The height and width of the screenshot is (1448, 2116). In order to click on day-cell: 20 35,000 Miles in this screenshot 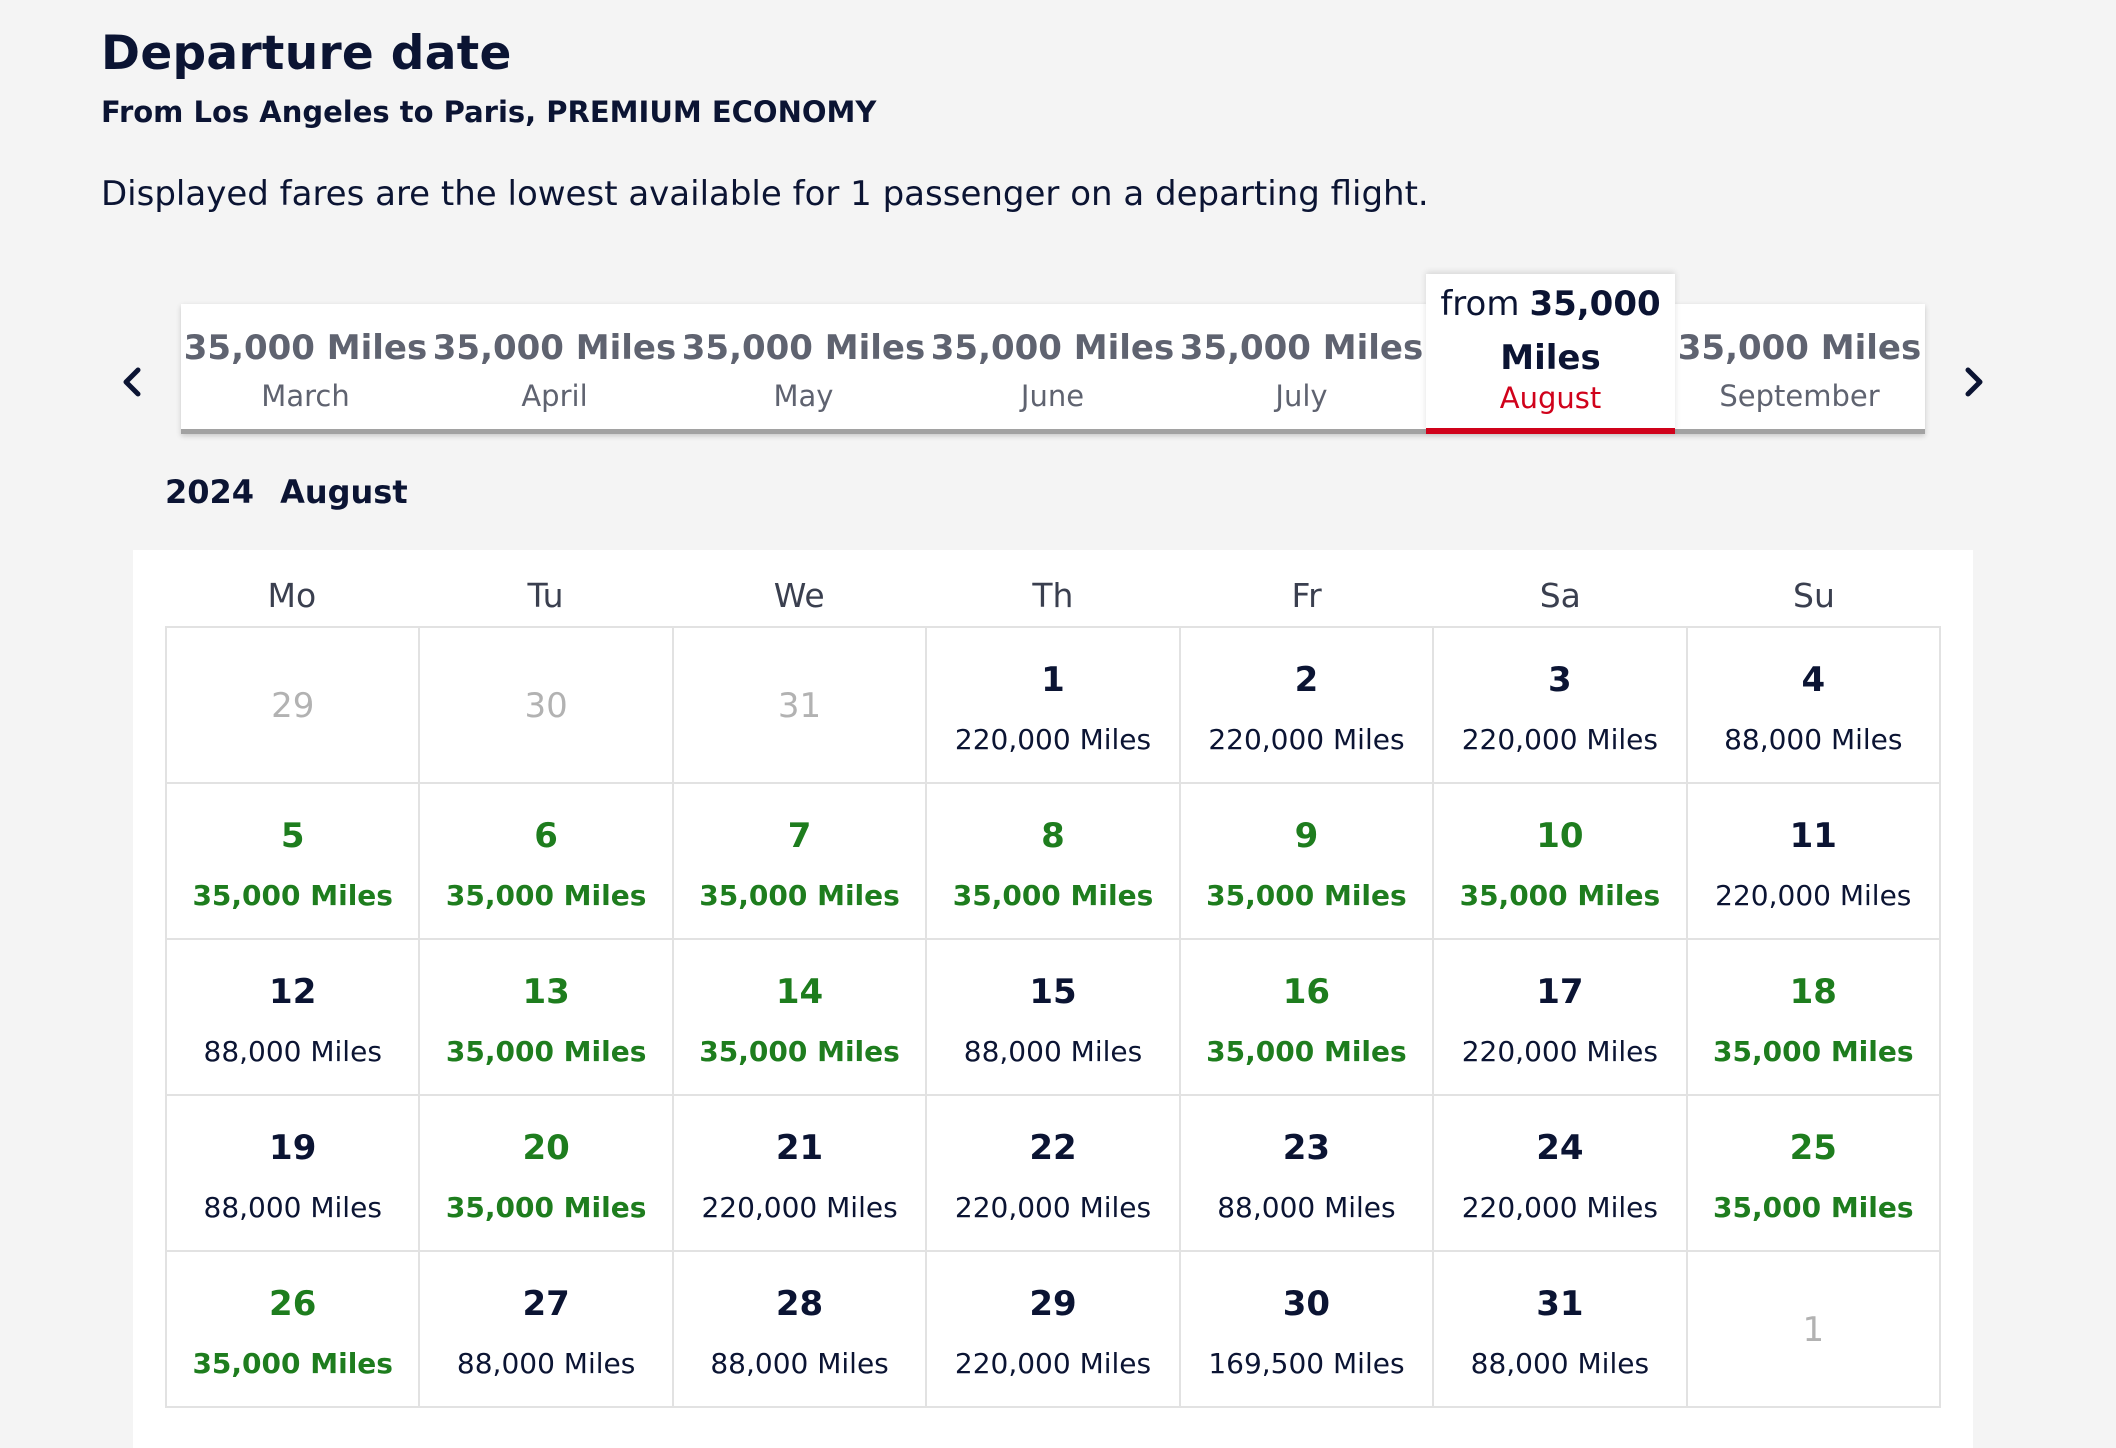, I will do `click(547, 1174)`.